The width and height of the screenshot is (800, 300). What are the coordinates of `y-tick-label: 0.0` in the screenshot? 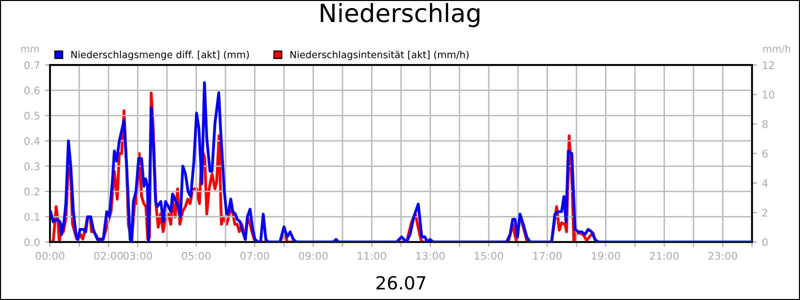 It's located at (32, 242).